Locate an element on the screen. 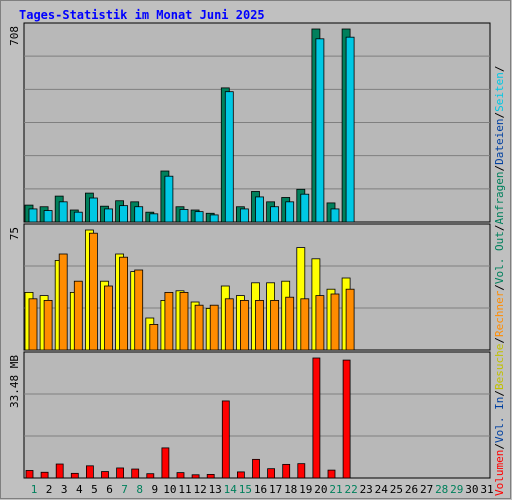  x-tick-label-day-17: 17 is located at coordinates (275, 489).